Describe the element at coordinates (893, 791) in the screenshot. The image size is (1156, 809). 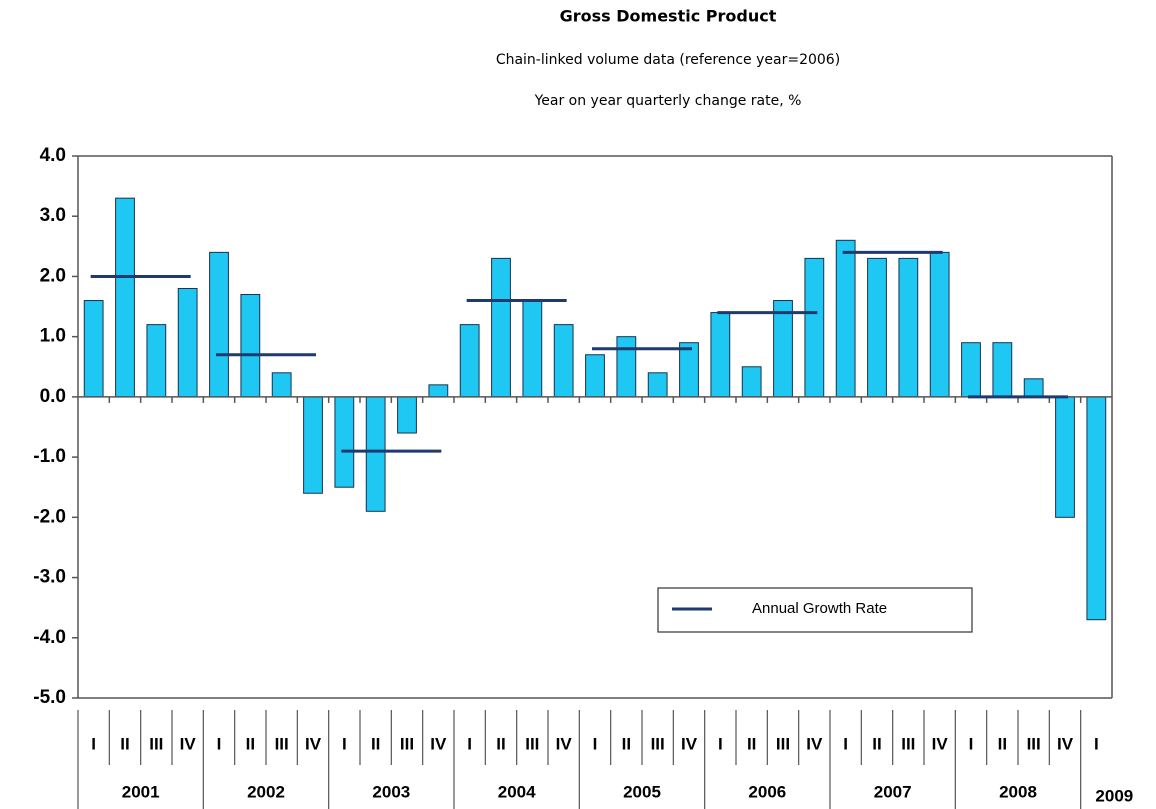
I see `year-label: 2007` at that location.